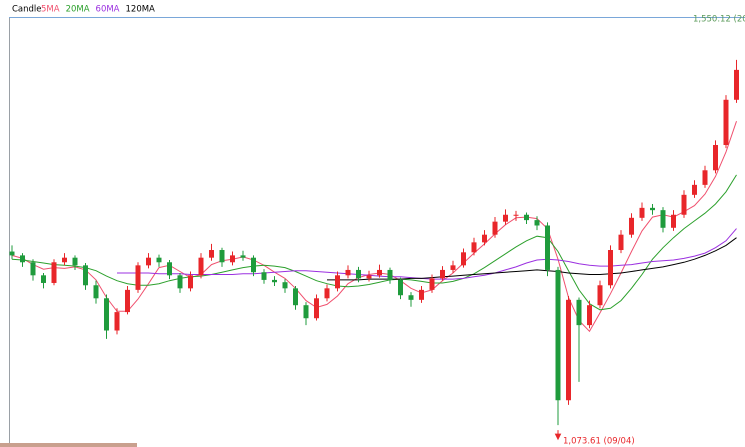  I want to click on min-marker, so click(558, 435).